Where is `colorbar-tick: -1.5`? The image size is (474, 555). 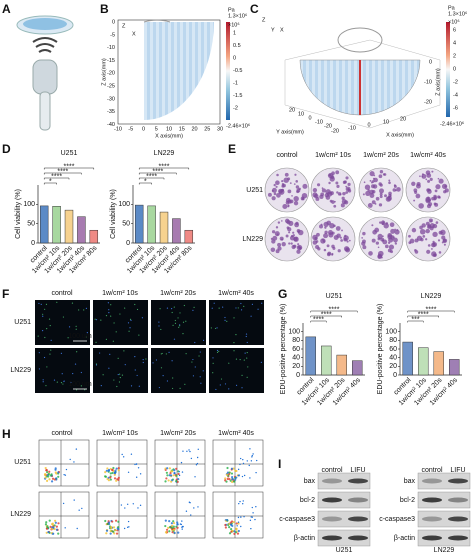
colorbar-tick: -1.5 is located at coordinates (237, 96).